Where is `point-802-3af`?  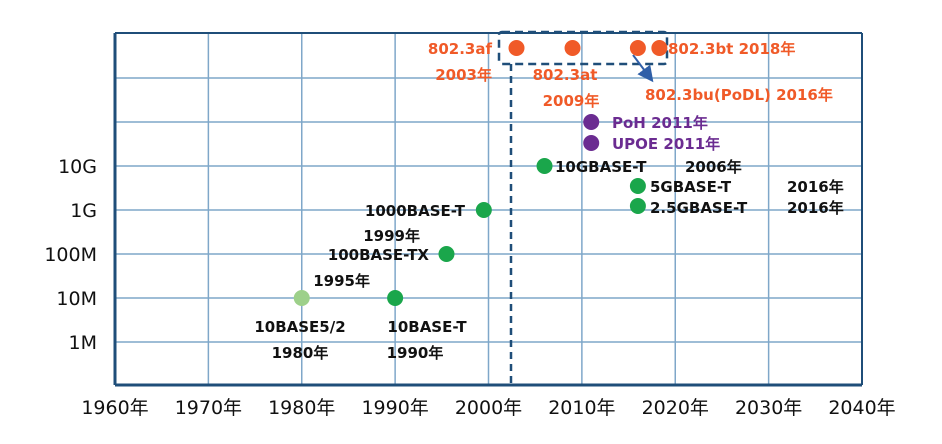
point-802-3af is located at coordinates (516, 48).